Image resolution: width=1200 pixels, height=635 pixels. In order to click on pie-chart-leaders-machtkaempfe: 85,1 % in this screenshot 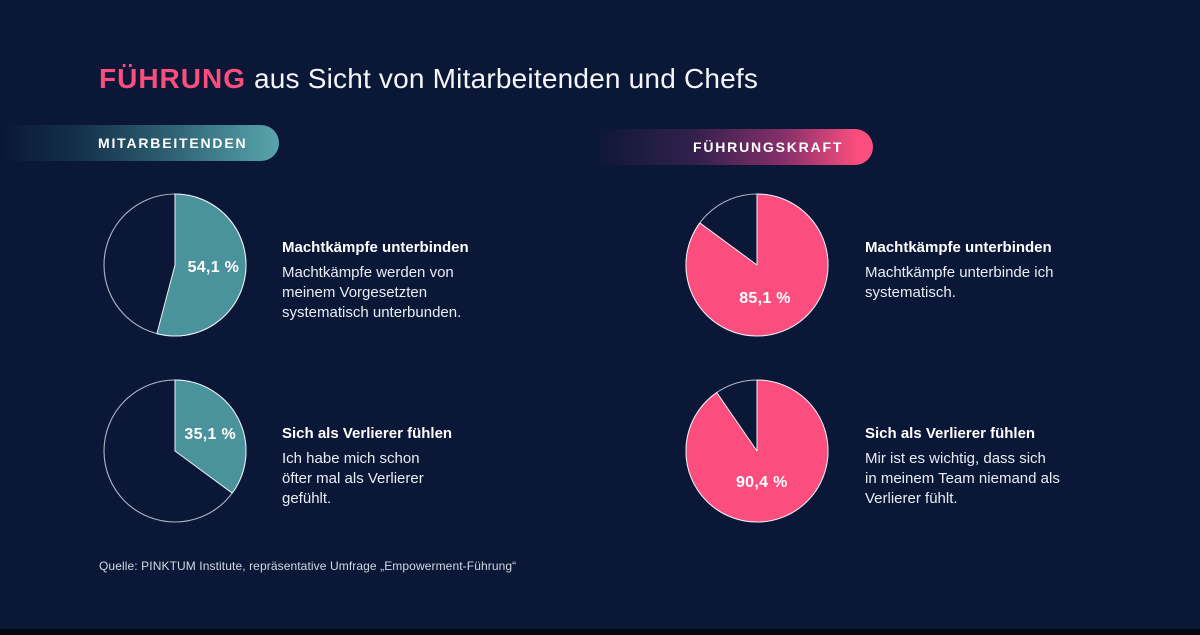, I will do `click(757, 265)`.